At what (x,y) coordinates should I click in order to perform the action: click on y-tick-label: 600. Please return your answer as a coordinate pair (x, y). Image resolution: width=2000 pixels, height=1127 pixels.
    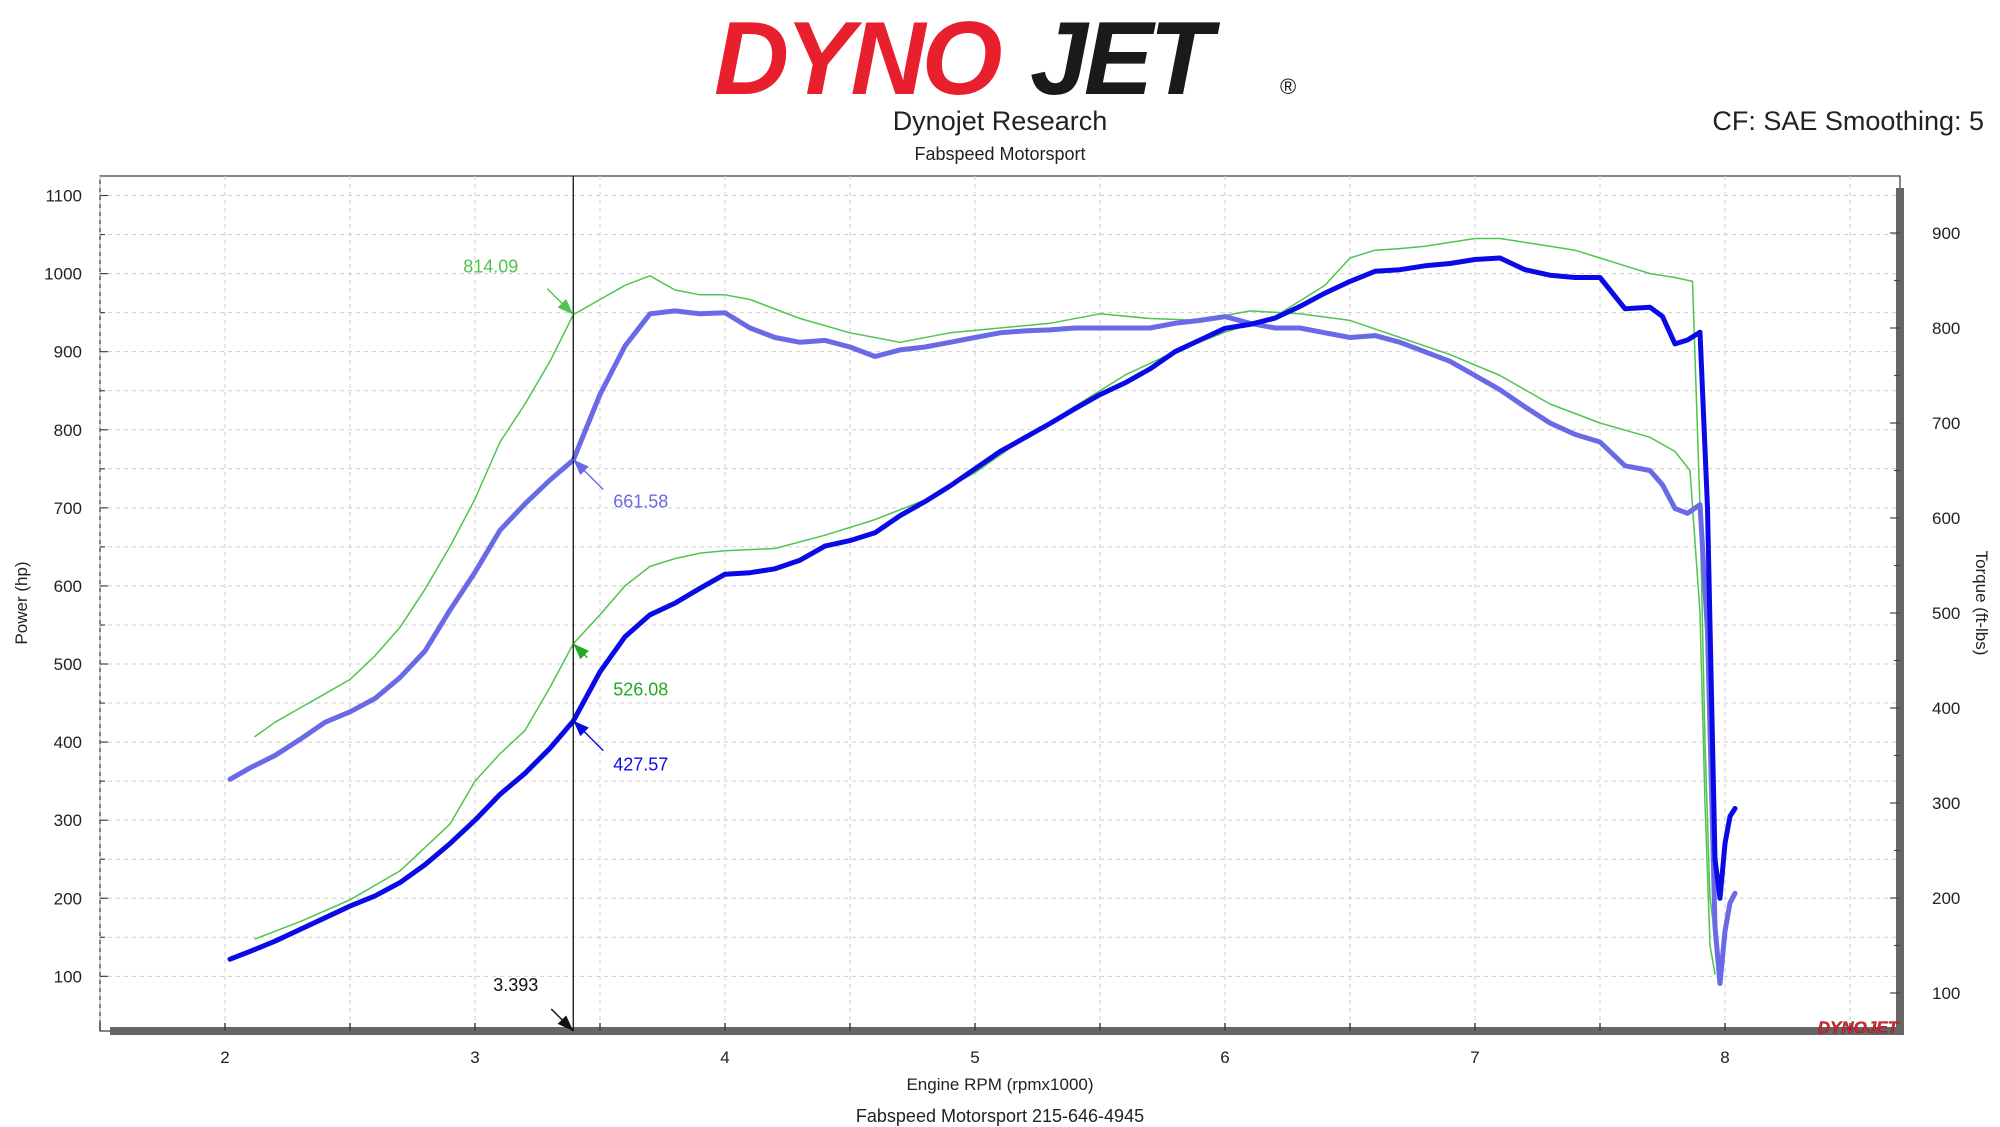
    Looking at the image, I should click on (68, 586).